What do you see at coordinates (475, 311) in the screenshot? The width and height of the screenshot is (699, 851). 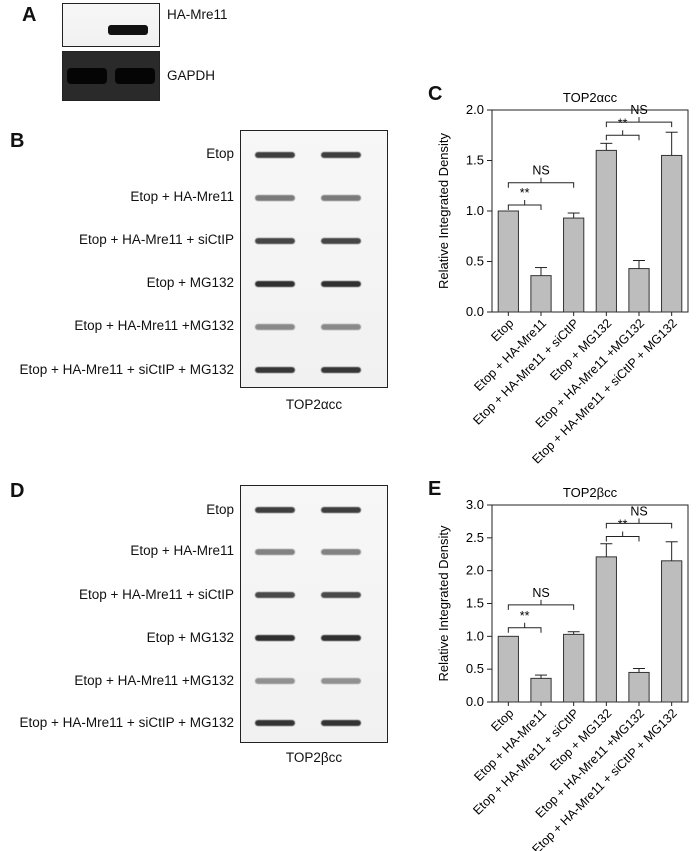 I see `top2a-ytick-label: 0.0` at bounding box center [475, 311].